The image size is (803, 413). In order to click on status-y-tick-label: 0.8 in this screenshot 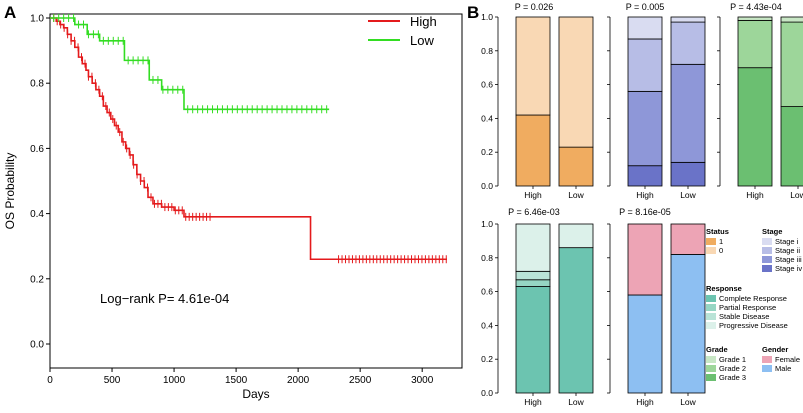, I will do `click(487, 51)`.